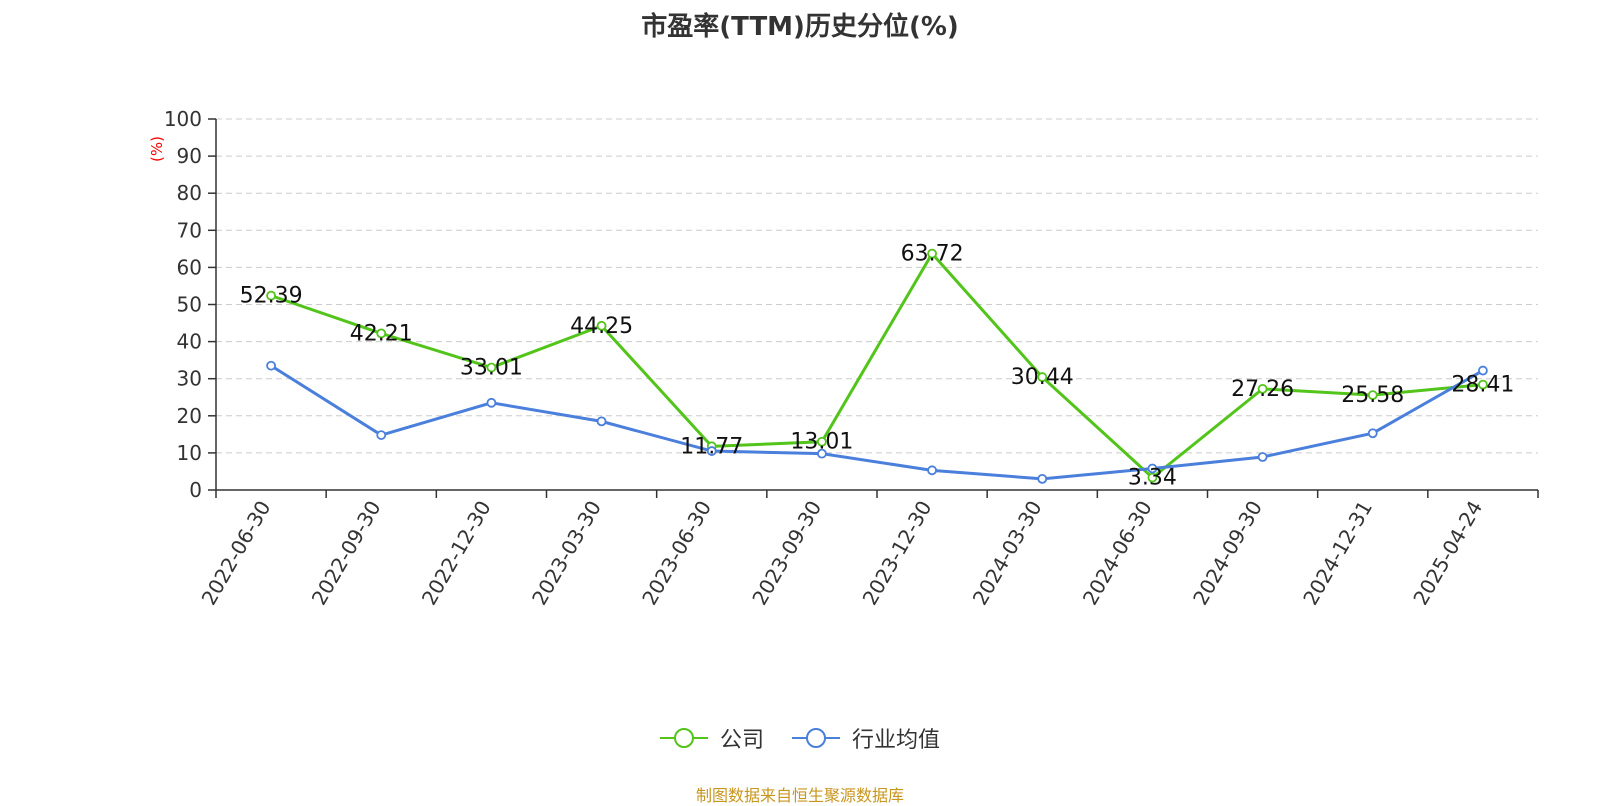 This screenshot has width=1600, height=806. I want to click on legend-item-industry-avg: 行业均值, so click(866, 738).